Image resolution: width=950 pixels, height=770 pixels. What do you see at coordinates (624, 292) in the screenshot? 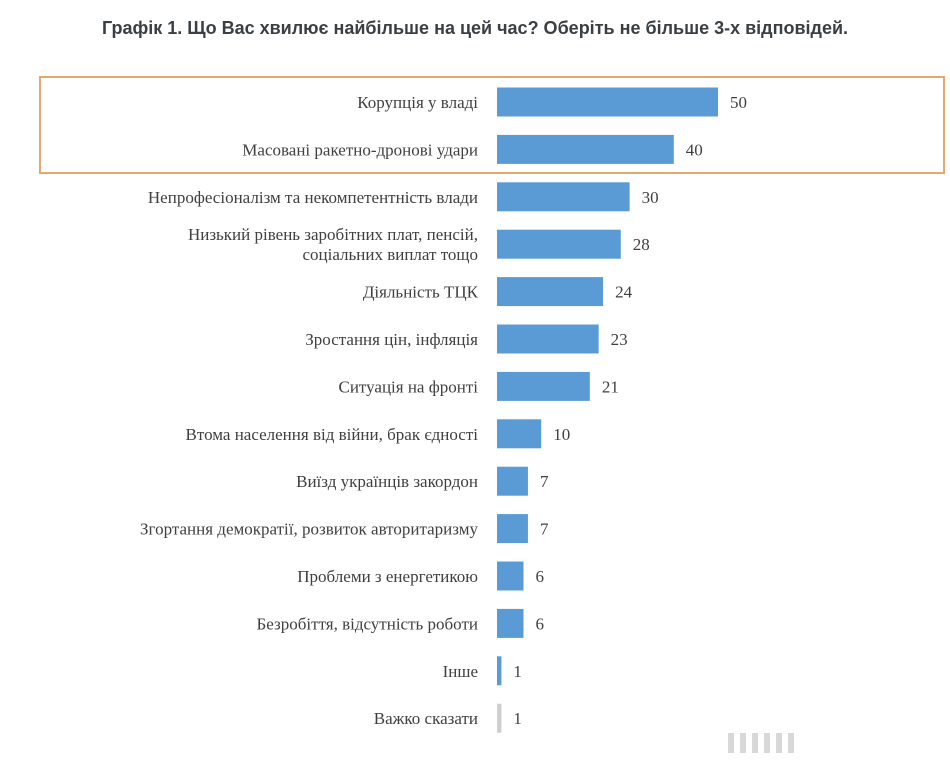
I see `data-label: 24` at bounding box center [624, 292].